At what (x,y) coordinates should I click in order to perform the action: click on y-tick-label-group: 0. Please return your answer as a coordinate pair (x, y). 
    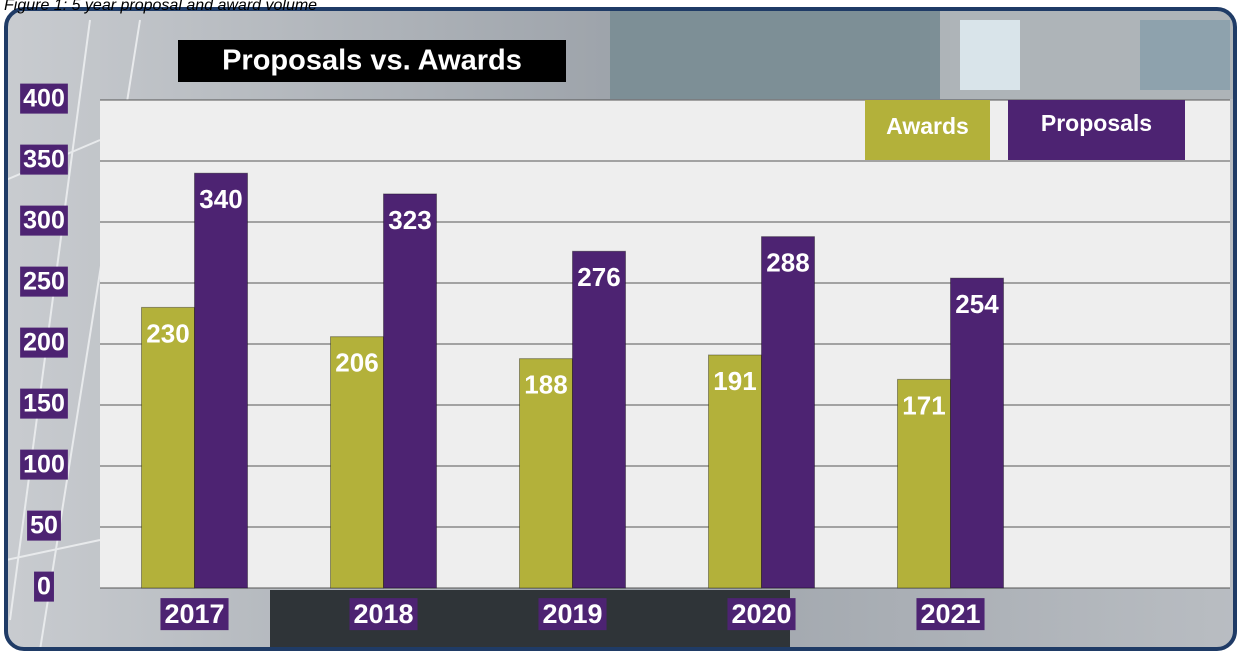
    Looking at the image, I should click on (44, 586).